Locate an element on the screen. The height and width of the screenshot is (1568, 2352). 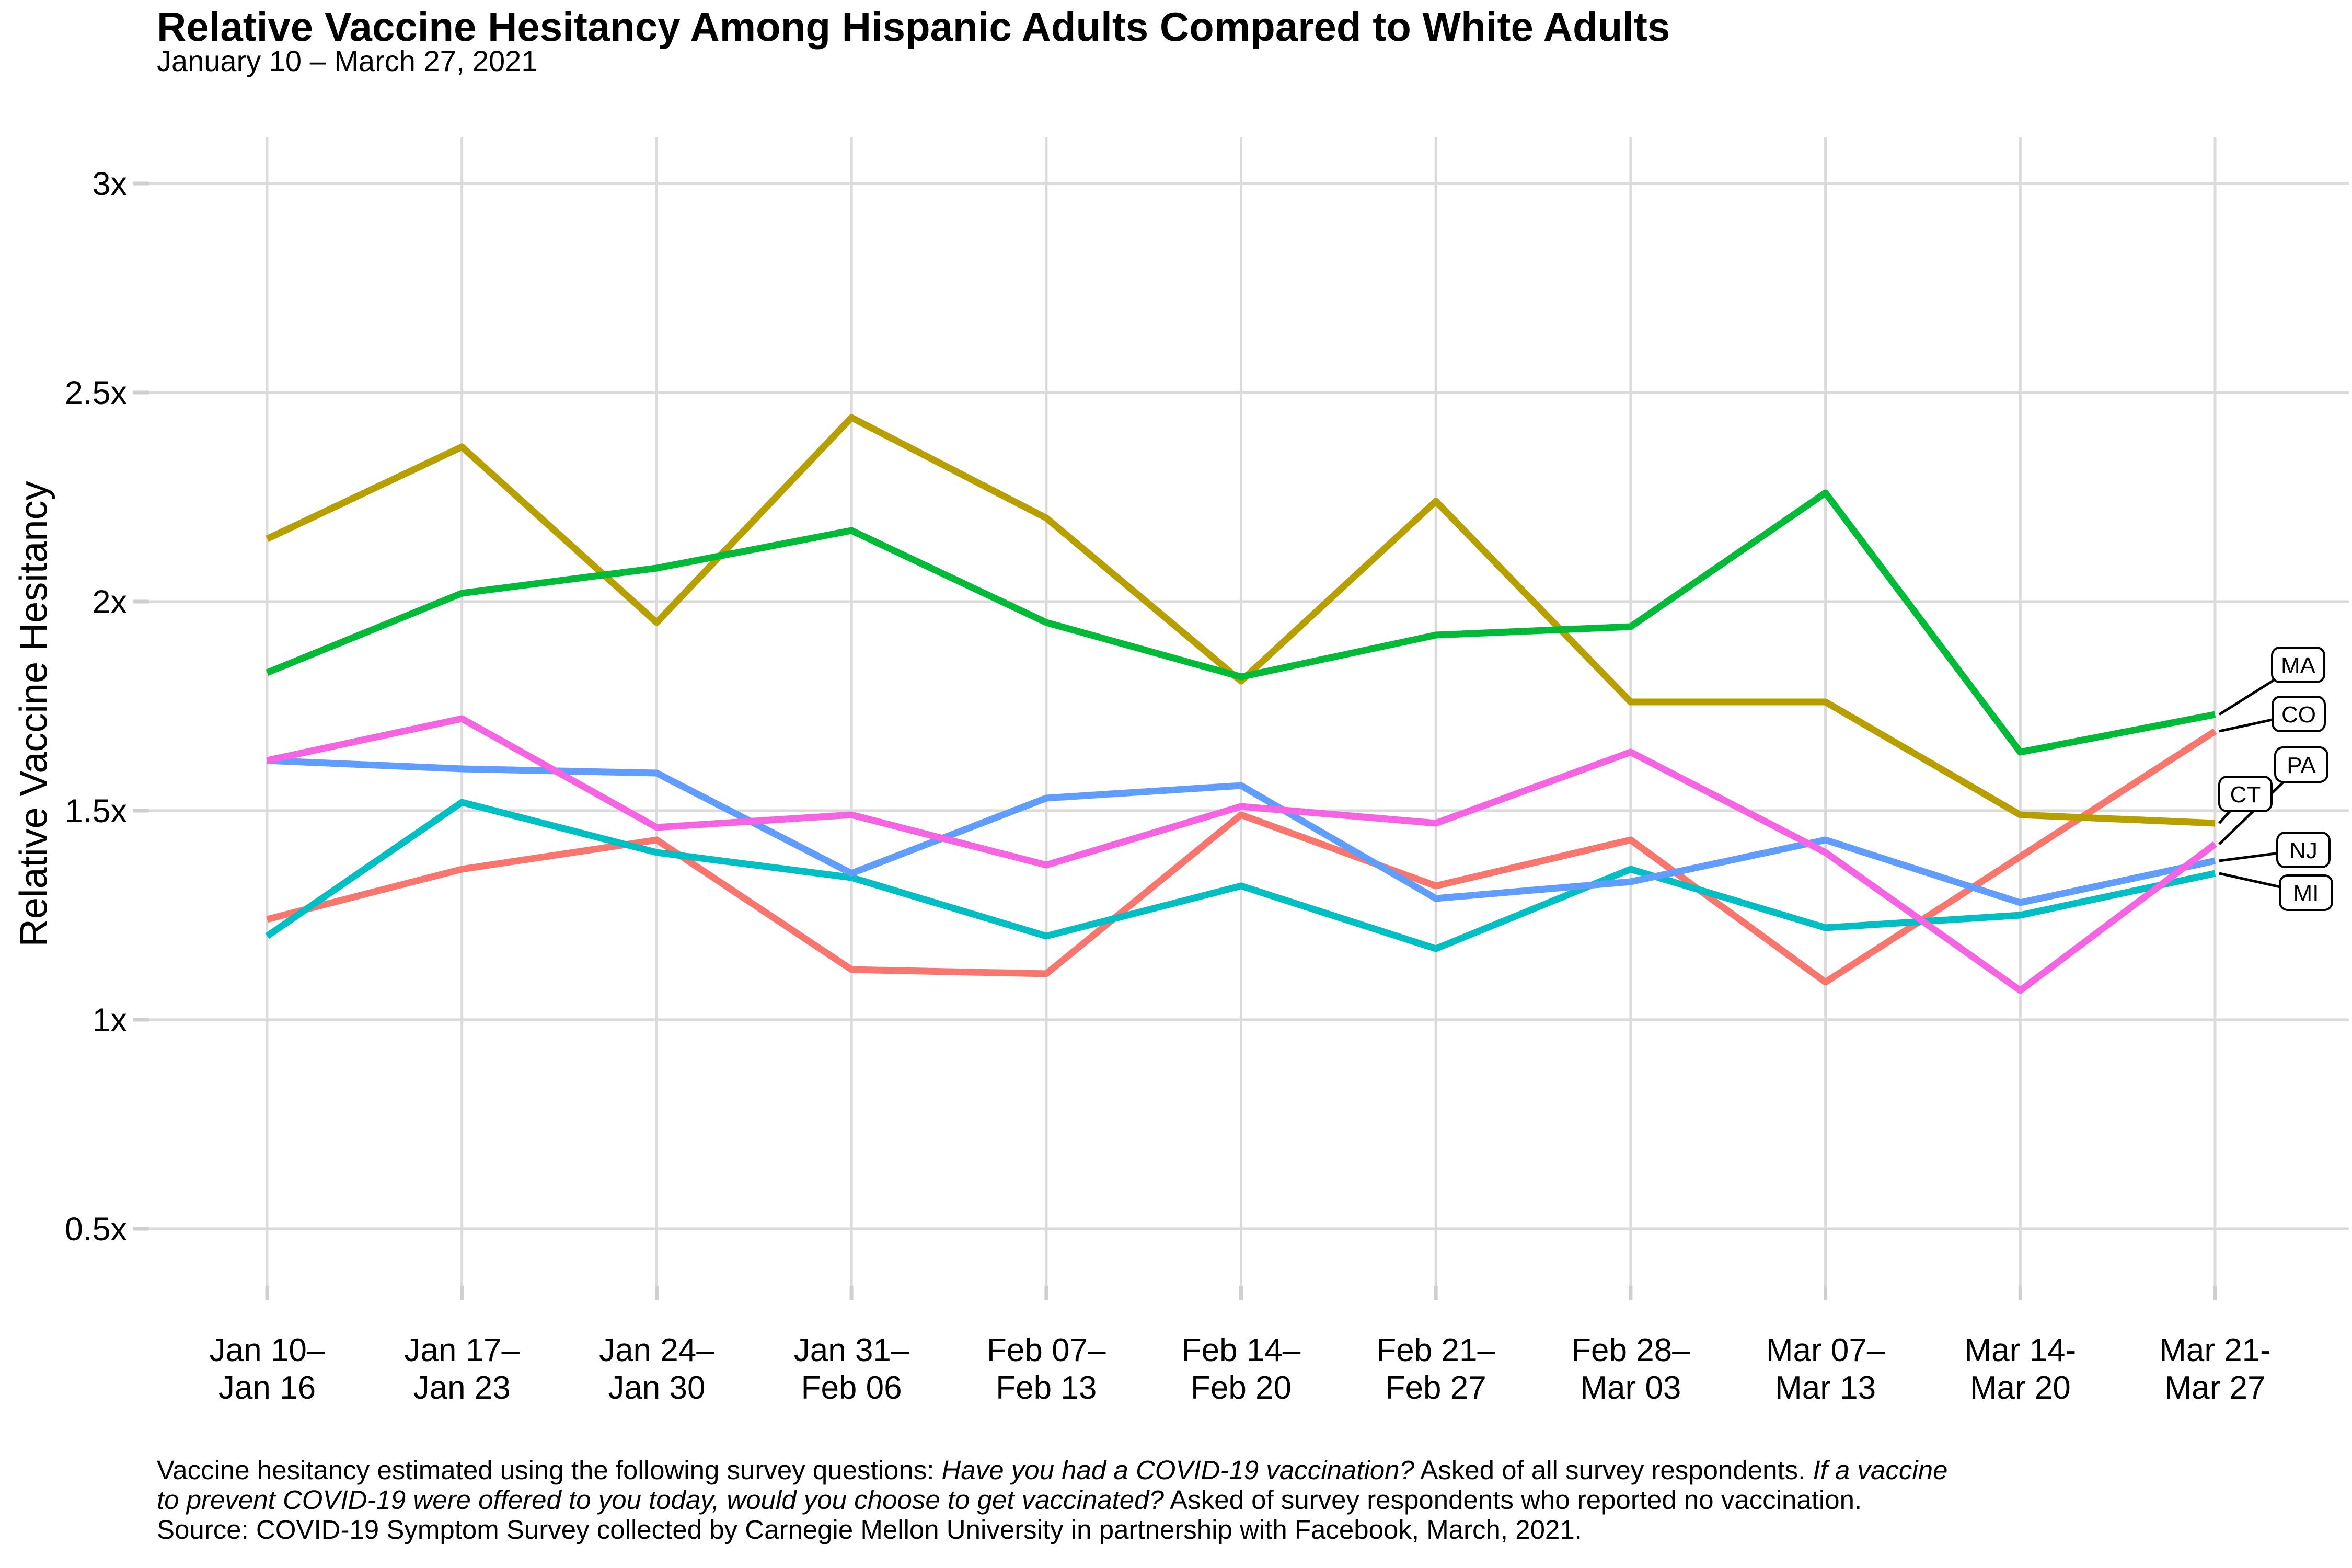
x-tick-label: Jan 24– is located at coordinates (656, 1350).